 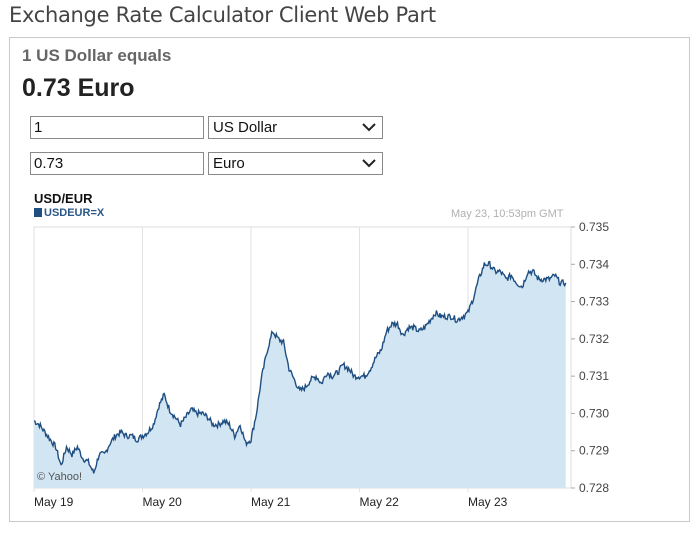 I want to click on y-tick-label: 0.732, so click(x=594, y=339).